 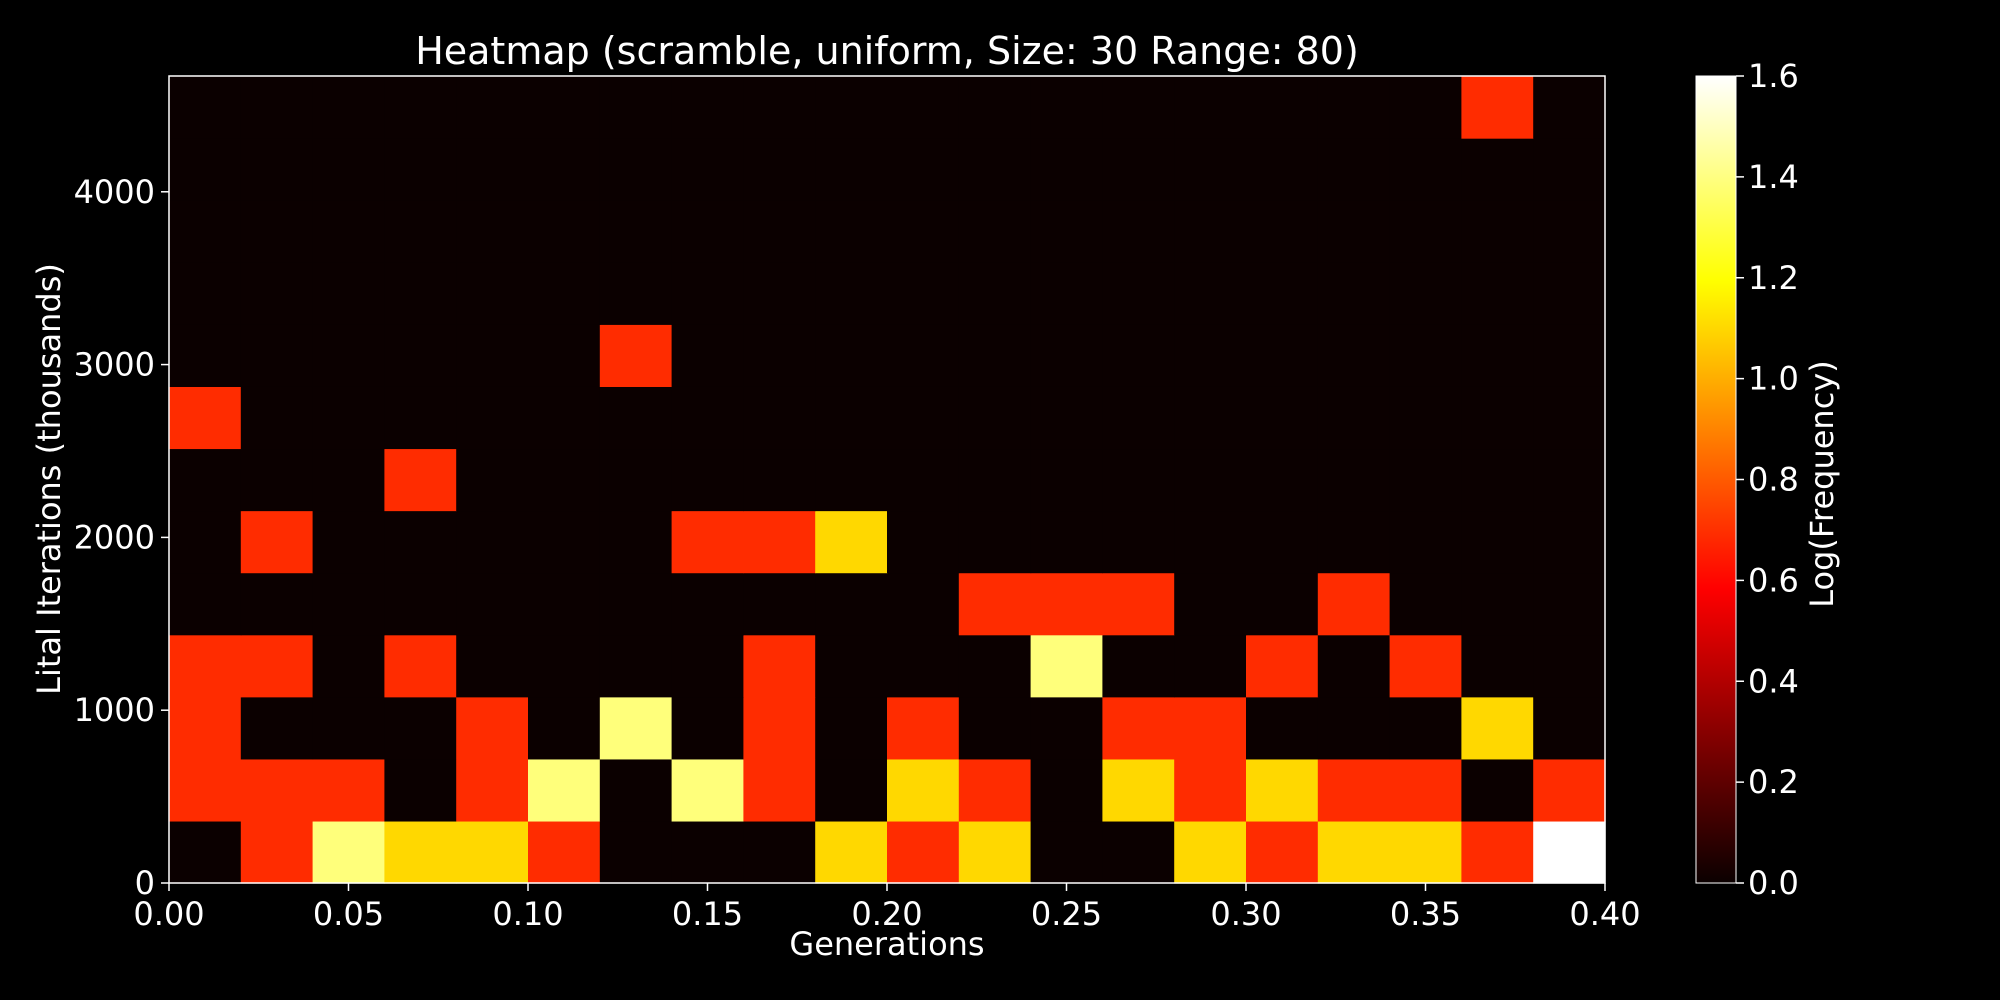 What do you see at coordinates (1773, 177) in the screenshot?
I see `colorbar-tick-label: 1.4` at bounding box center [1773, 177].